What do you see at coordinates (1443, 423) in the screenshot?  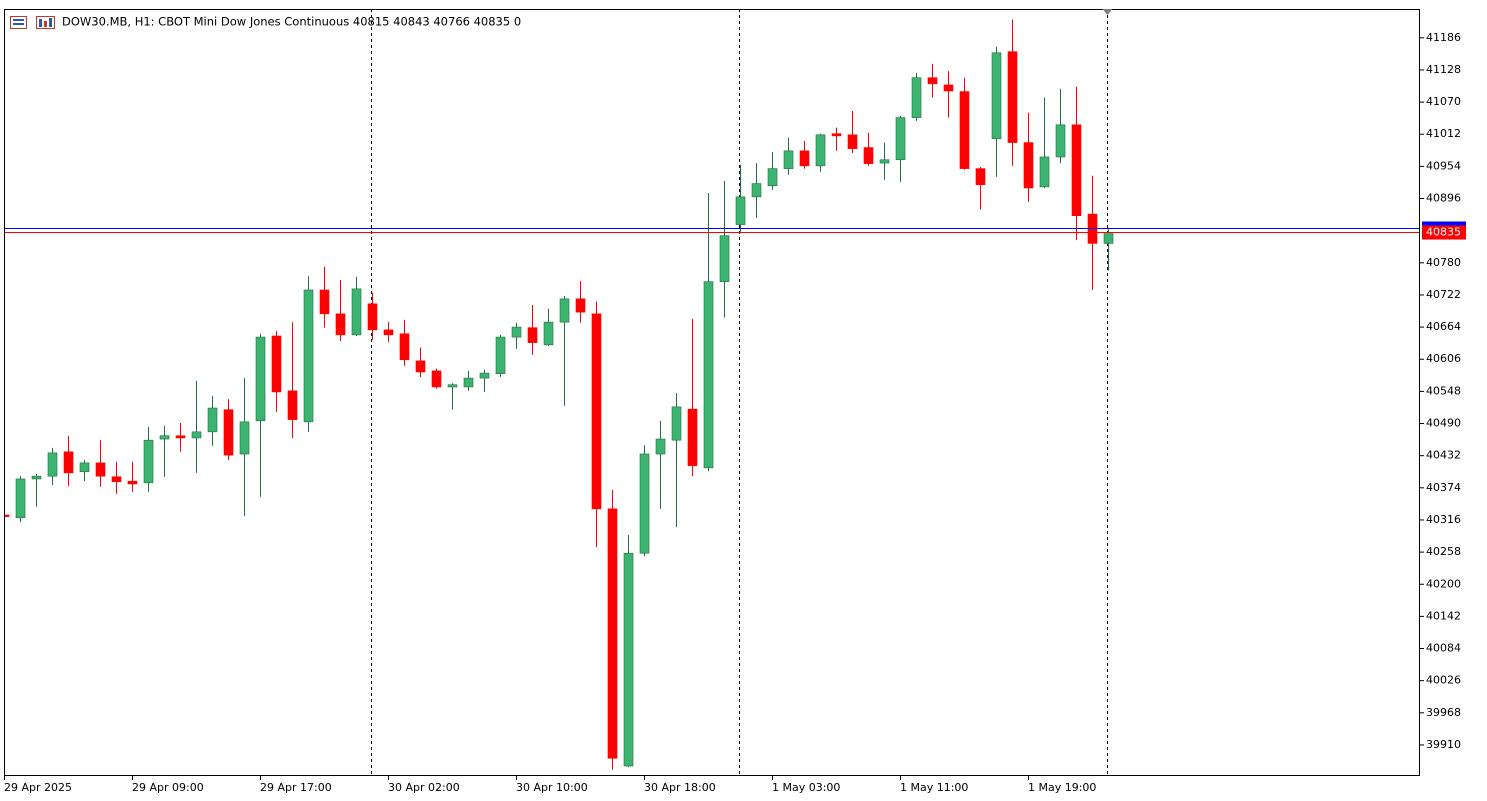 I see `y-tick-label: 40490` at bounding box center [1443, 423].